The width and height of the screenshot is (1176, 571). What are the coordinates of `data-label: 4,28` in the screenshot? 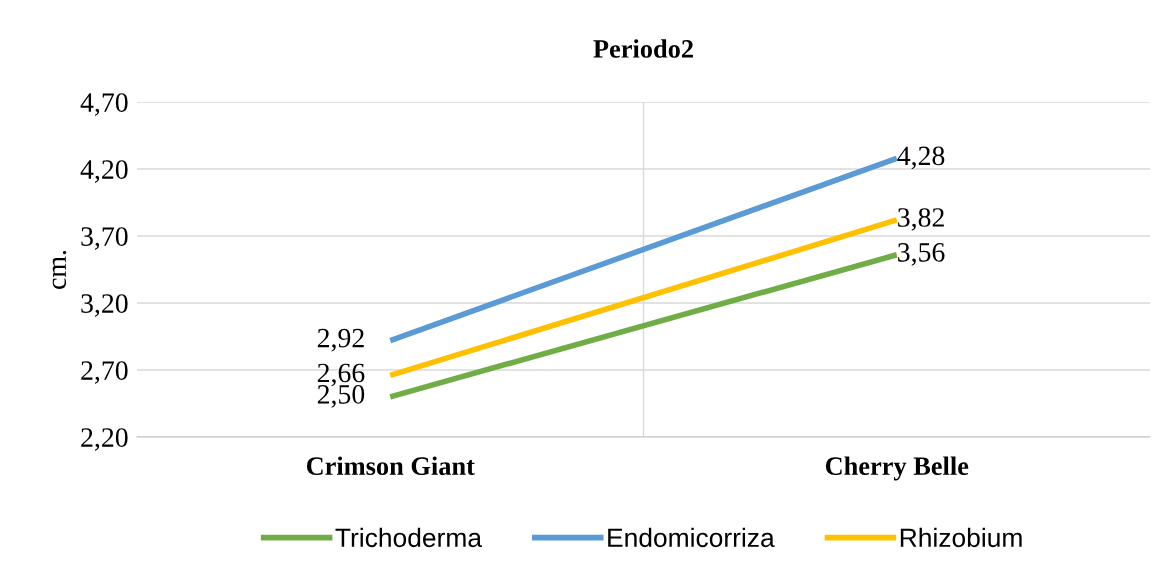 It's located at (921, 158).